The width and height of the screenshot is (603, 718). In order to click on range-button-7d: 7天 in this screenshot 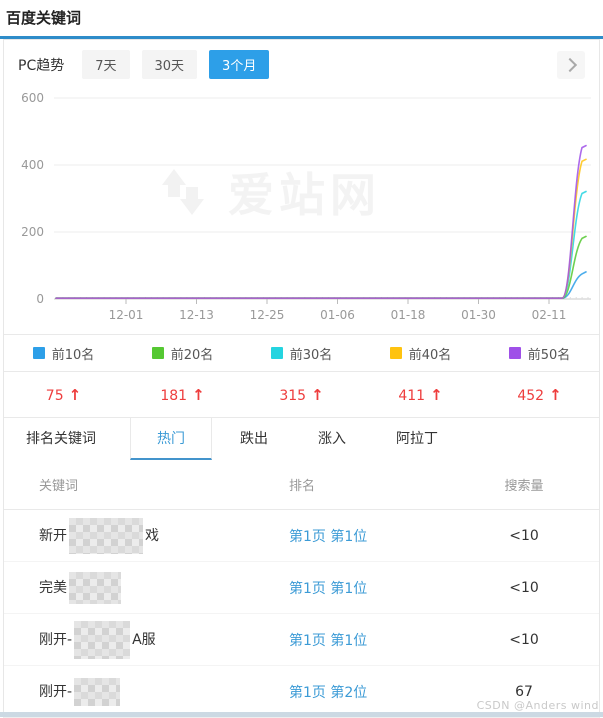, I will do `click(106, 64)`.